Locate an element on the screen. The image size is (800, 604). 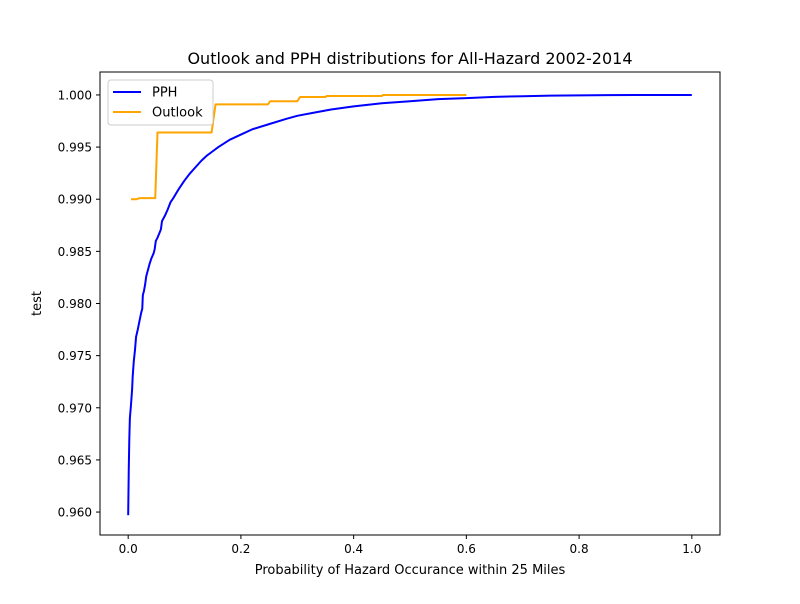
y-tick-label: 0.965 is located at coordinates (75, 460).